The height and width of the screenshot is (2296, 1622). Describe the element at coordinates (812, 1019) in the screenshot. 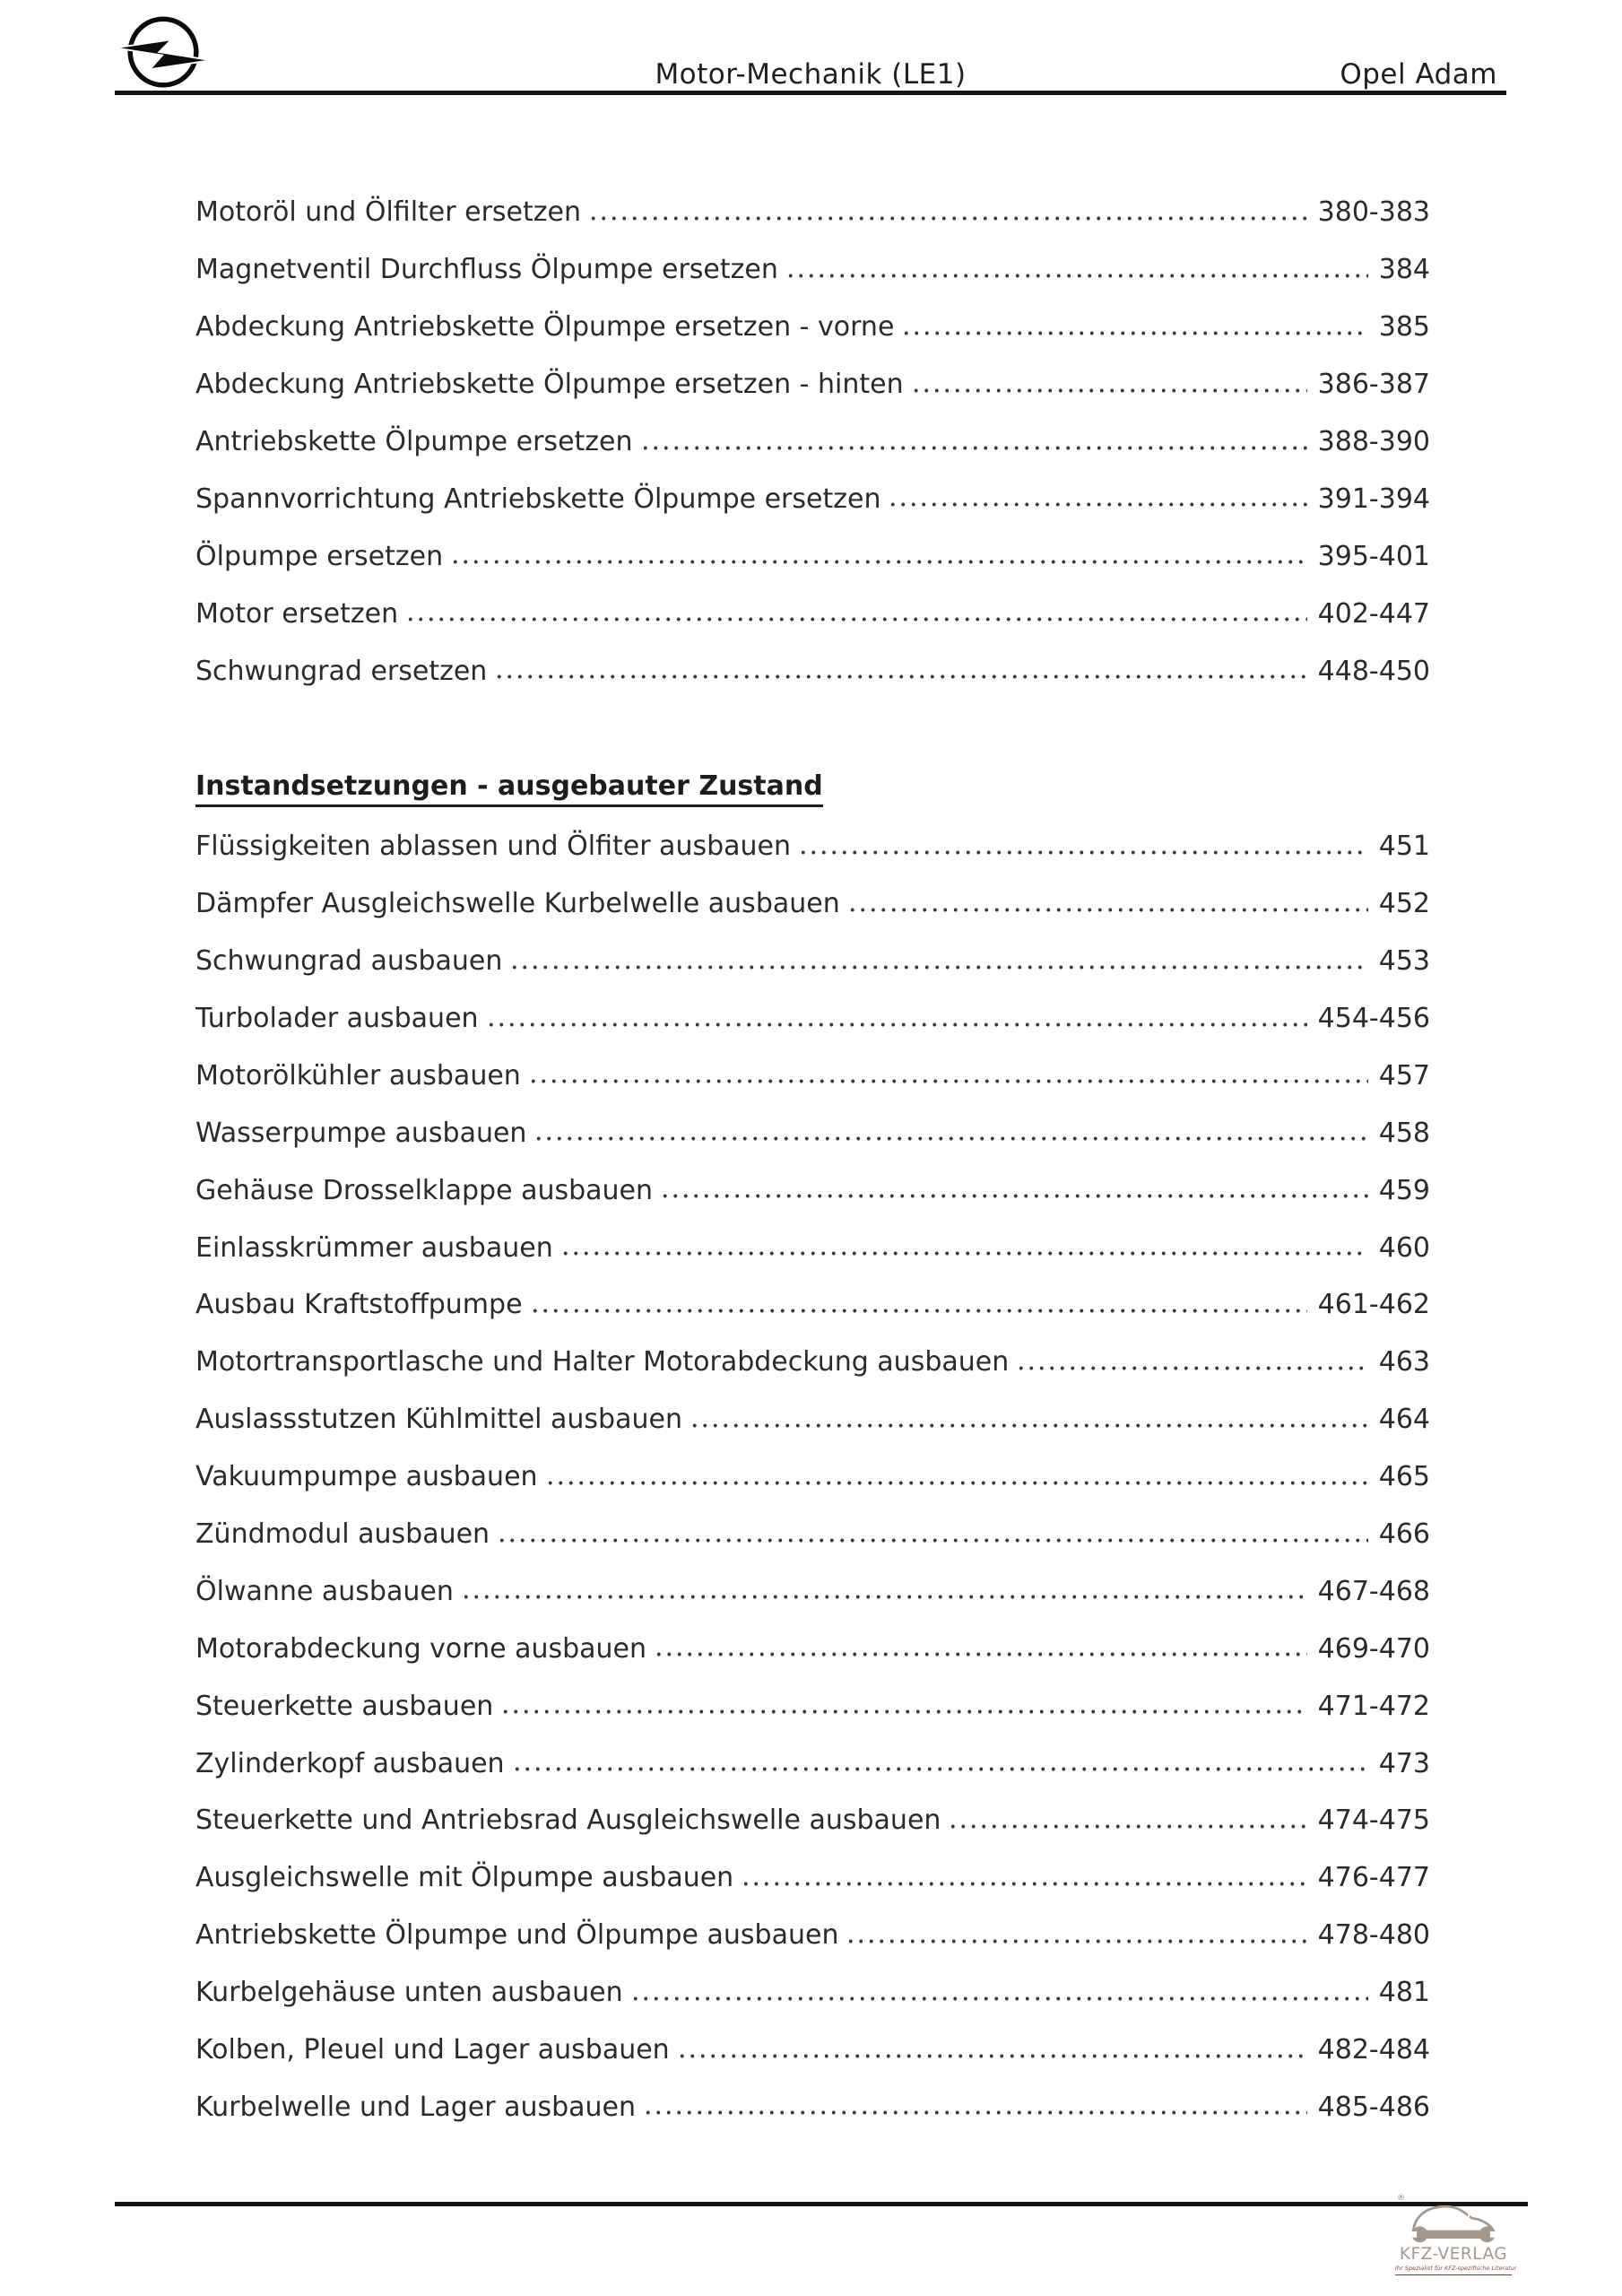

I see `toc-entry: Turbolader ausbauen 454-456` at that location.